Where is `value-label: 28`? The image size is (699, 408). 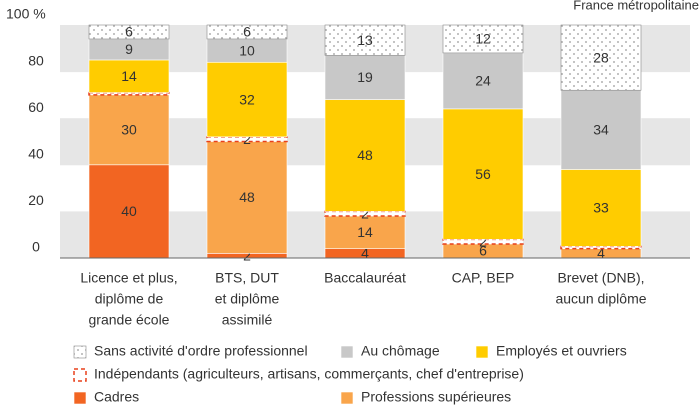 value-label: 28 is located at coordinates (601, 57).